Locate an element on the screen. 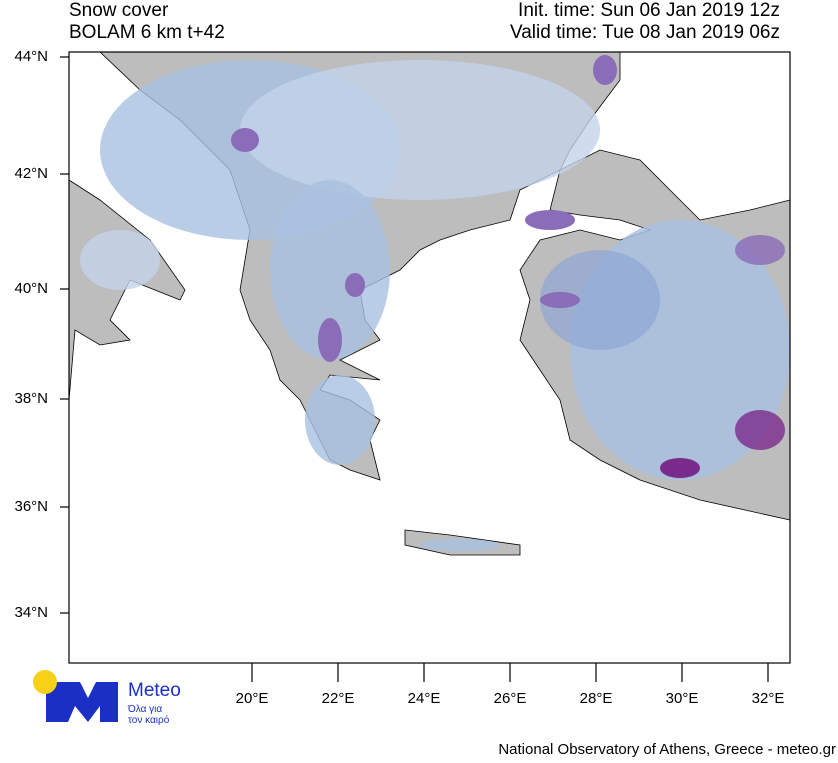  lat-label: 34°N is located at coordinates (31, 612).